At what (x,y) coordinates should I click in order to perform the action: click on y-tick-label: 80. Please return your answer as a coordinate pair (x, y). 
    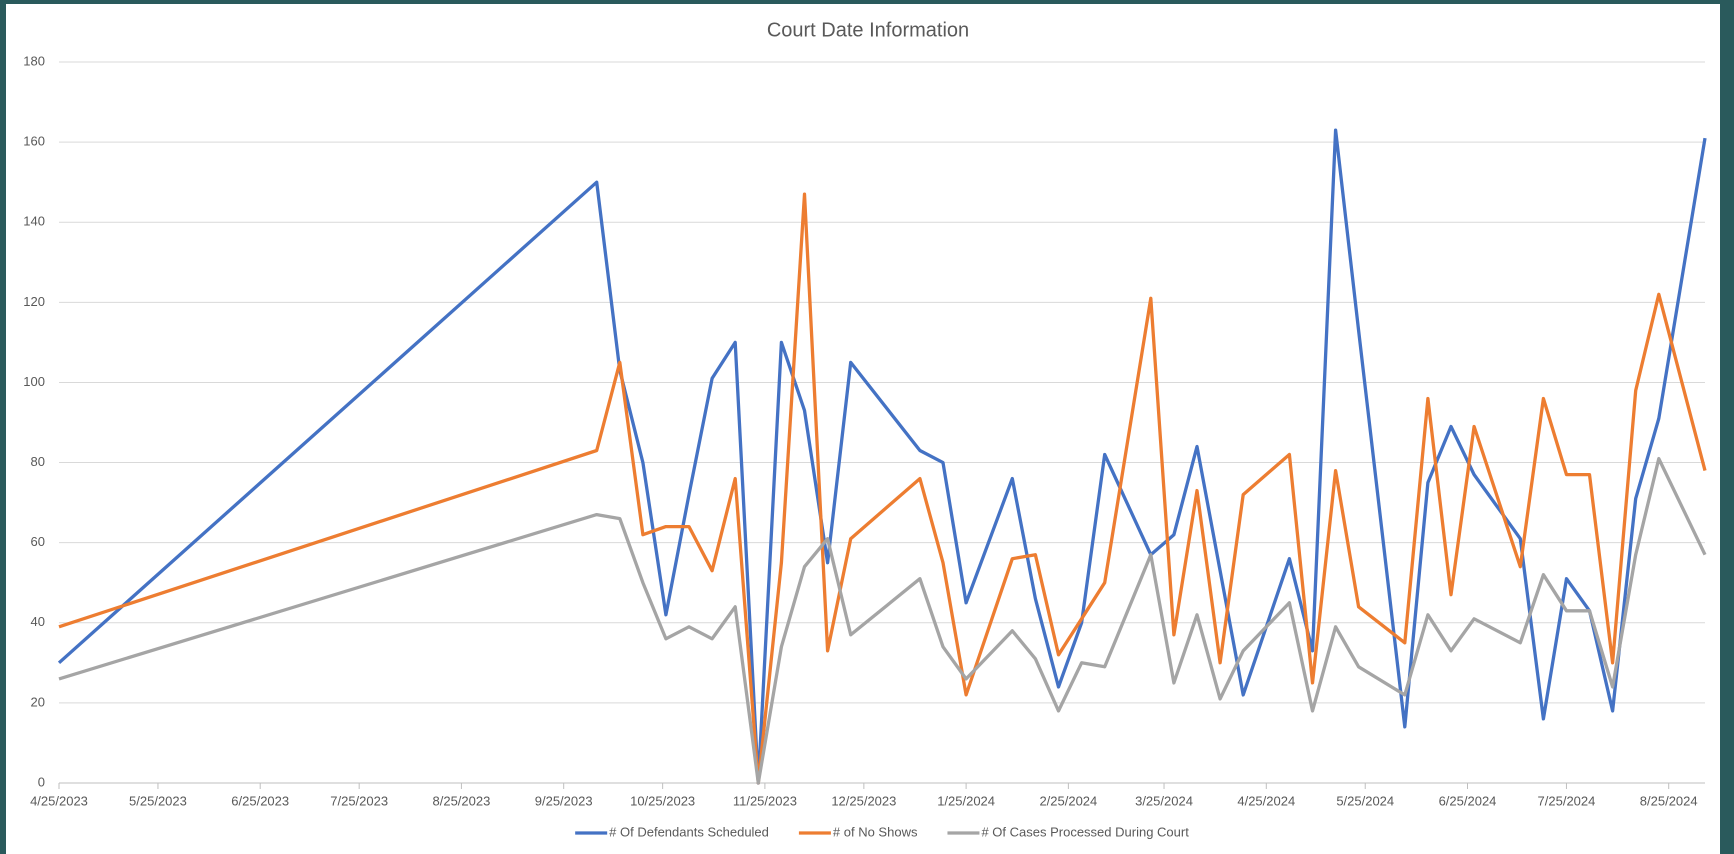
    Looking at the image, I should click on (38, 461).